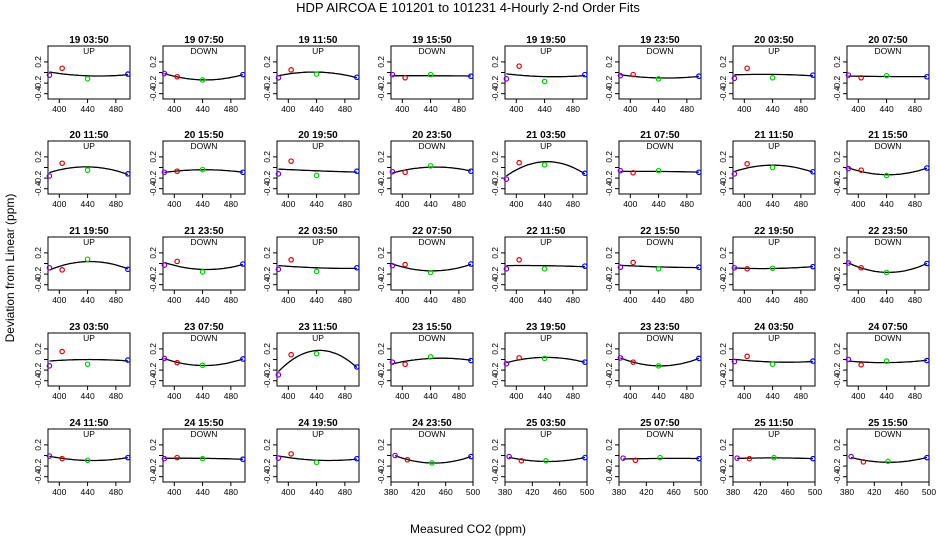 The image size is (936, 540). What do you see at coordinates (815, 492) in the screenshot?
I see `x-tick-label: 500` at bounding box center [815, 492].